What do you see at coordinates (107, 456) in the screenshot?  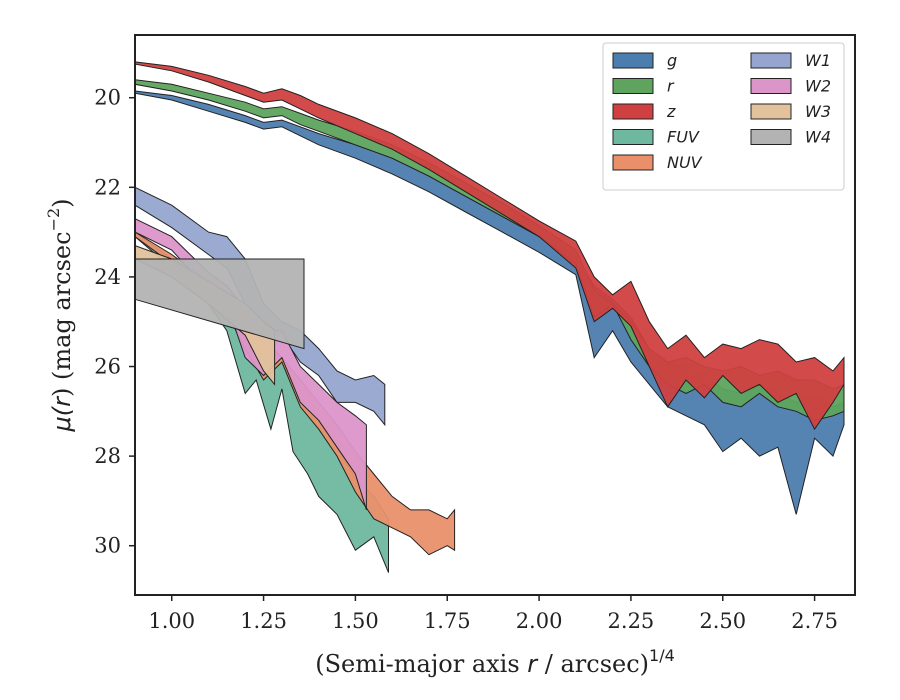 I see `y-tick-label: 28` at bounding box center [107, 456].